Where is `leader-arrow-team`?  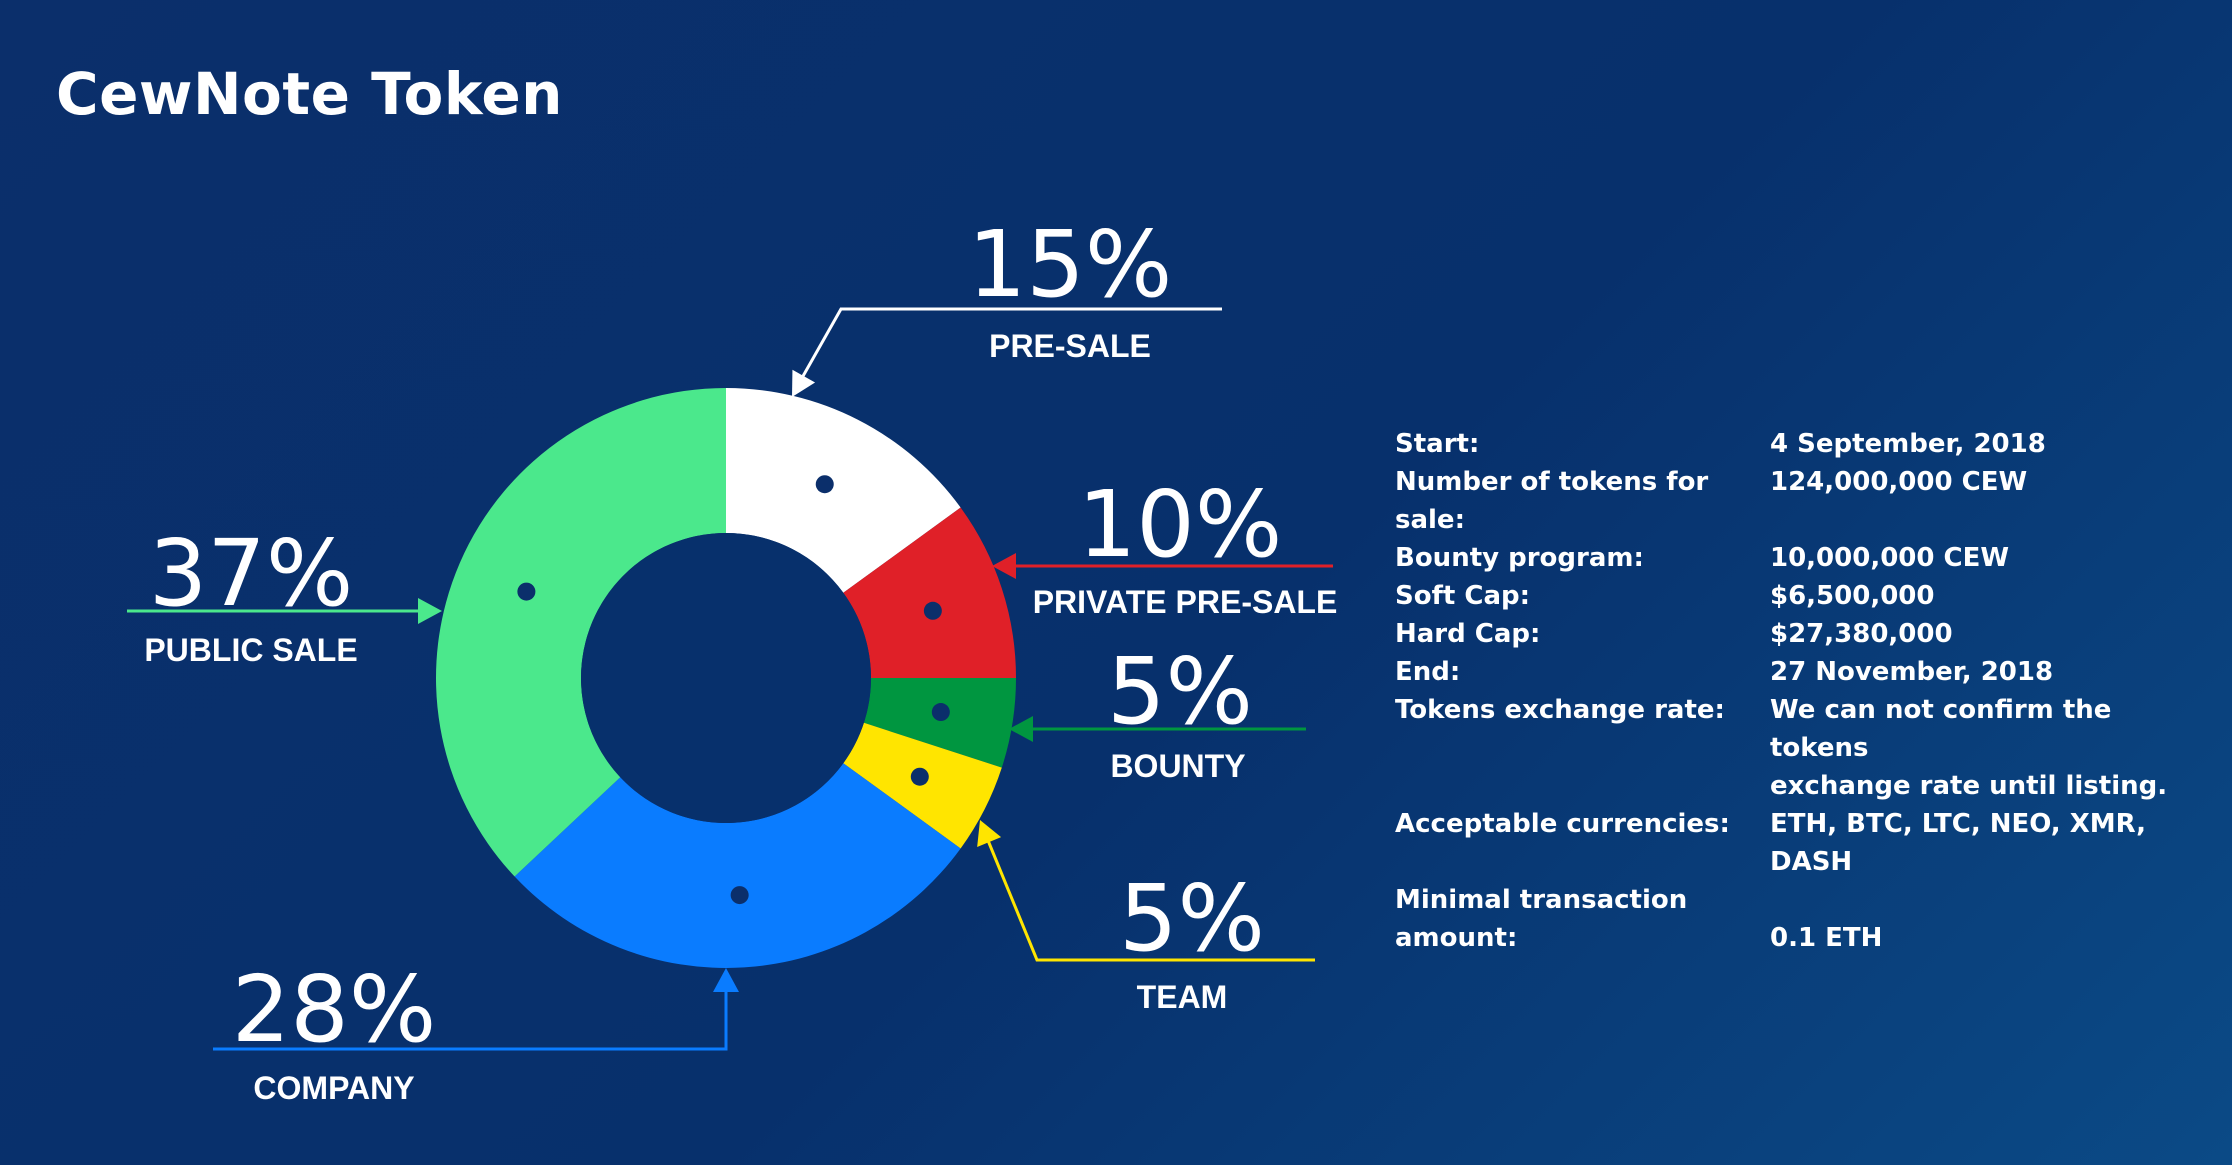
leader-arrow-team is located at coordinates (989, 834).